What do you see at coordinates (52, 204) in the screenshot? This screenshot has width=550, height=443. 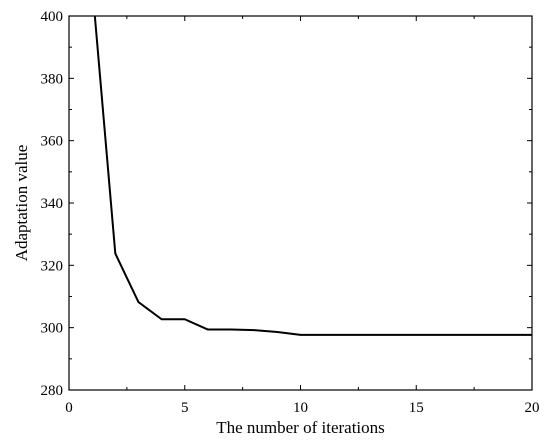 I see `y-tick-label: 340` at bounding box center [52, 204].